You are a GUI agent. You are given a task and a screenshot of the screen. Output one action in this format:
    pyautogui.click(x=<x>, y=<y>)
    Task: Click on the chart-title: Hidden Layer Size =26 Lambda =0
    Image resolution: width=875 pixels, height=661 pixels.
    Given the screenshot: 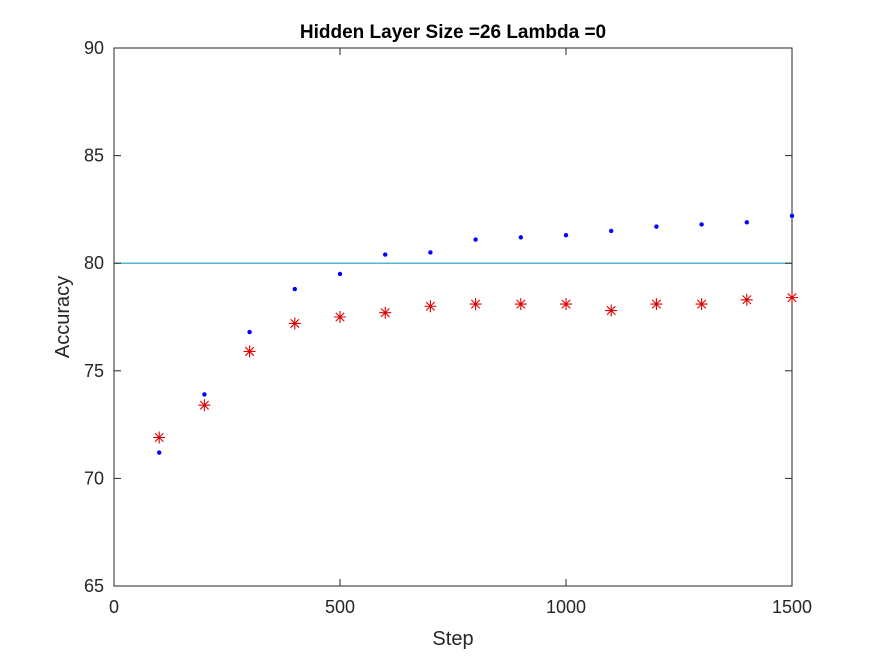 What is the action you would take?
    pyautogui.click(x=453, y=32)
    